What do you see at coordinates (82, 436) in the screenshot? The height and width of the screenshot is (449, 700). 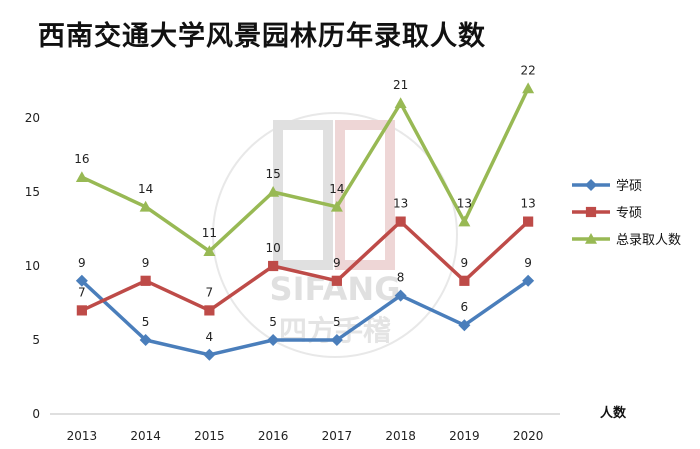 I see `x-tick-label: 2013` at bounding box center [82, 436].